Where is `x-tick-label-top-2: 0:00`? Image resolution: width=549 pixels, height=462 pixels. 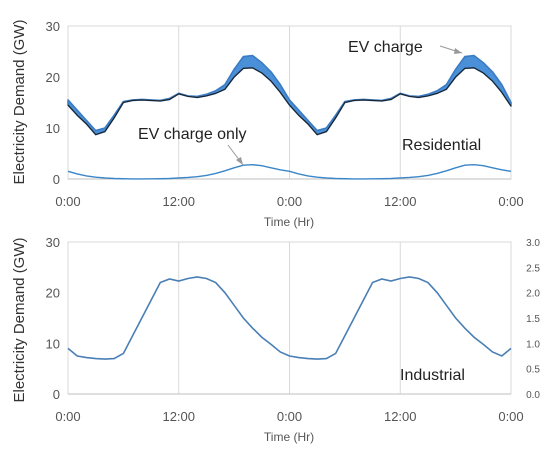 x-tick-label-top-2: 0:00 is located at coordinates (289, 201).